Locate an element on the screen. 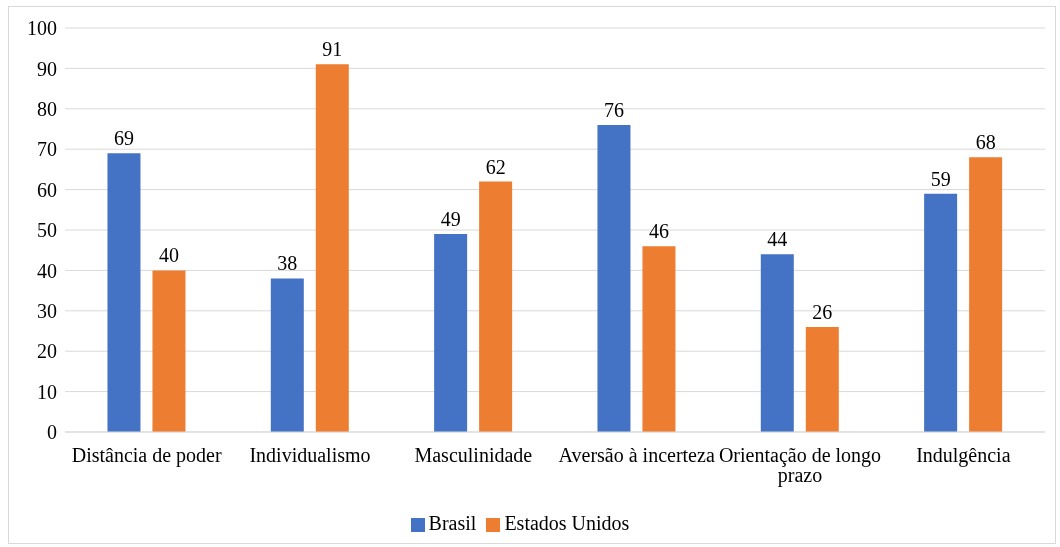 The image size is (1060, 547). data-label: 76 is located at coordinates (613, 109).